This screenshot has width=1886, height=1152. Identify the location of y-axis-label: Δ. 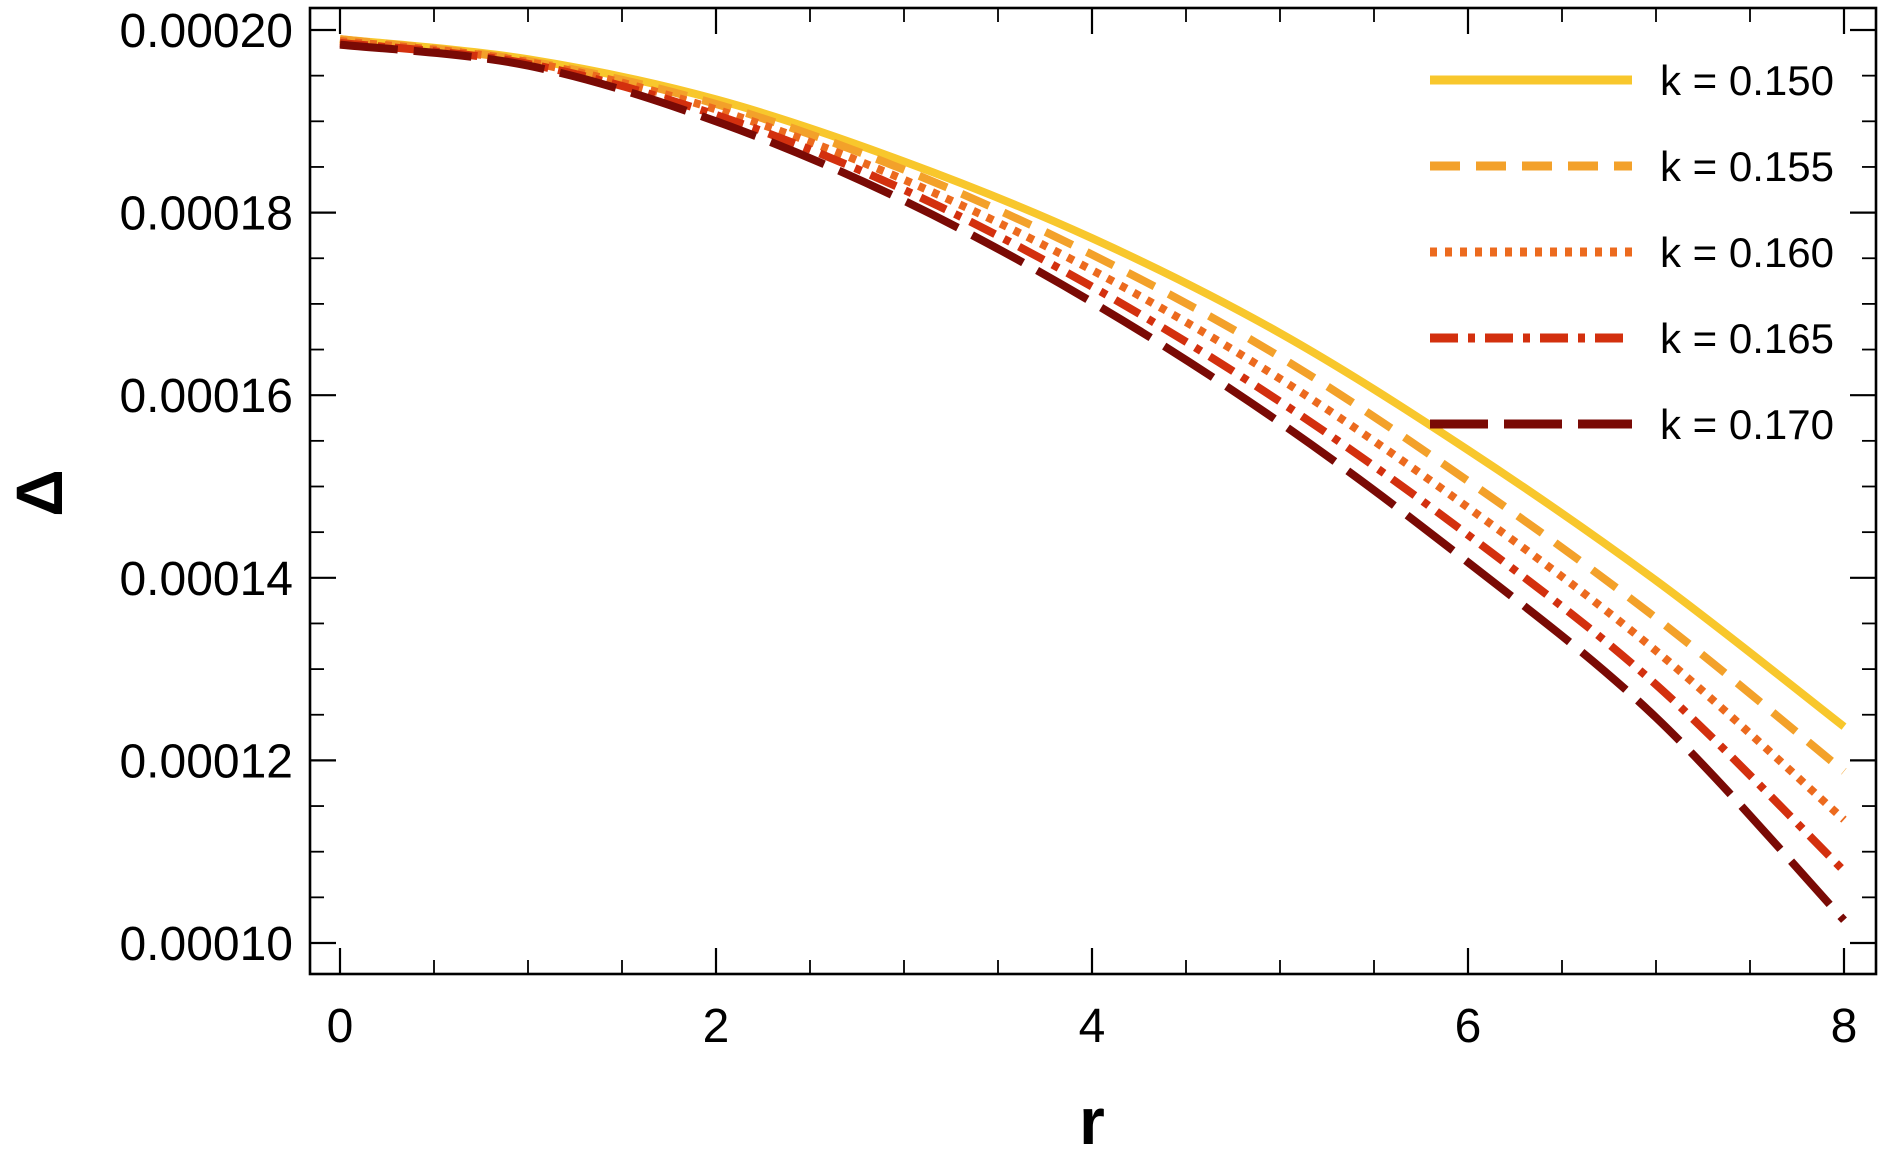
(39, 492).